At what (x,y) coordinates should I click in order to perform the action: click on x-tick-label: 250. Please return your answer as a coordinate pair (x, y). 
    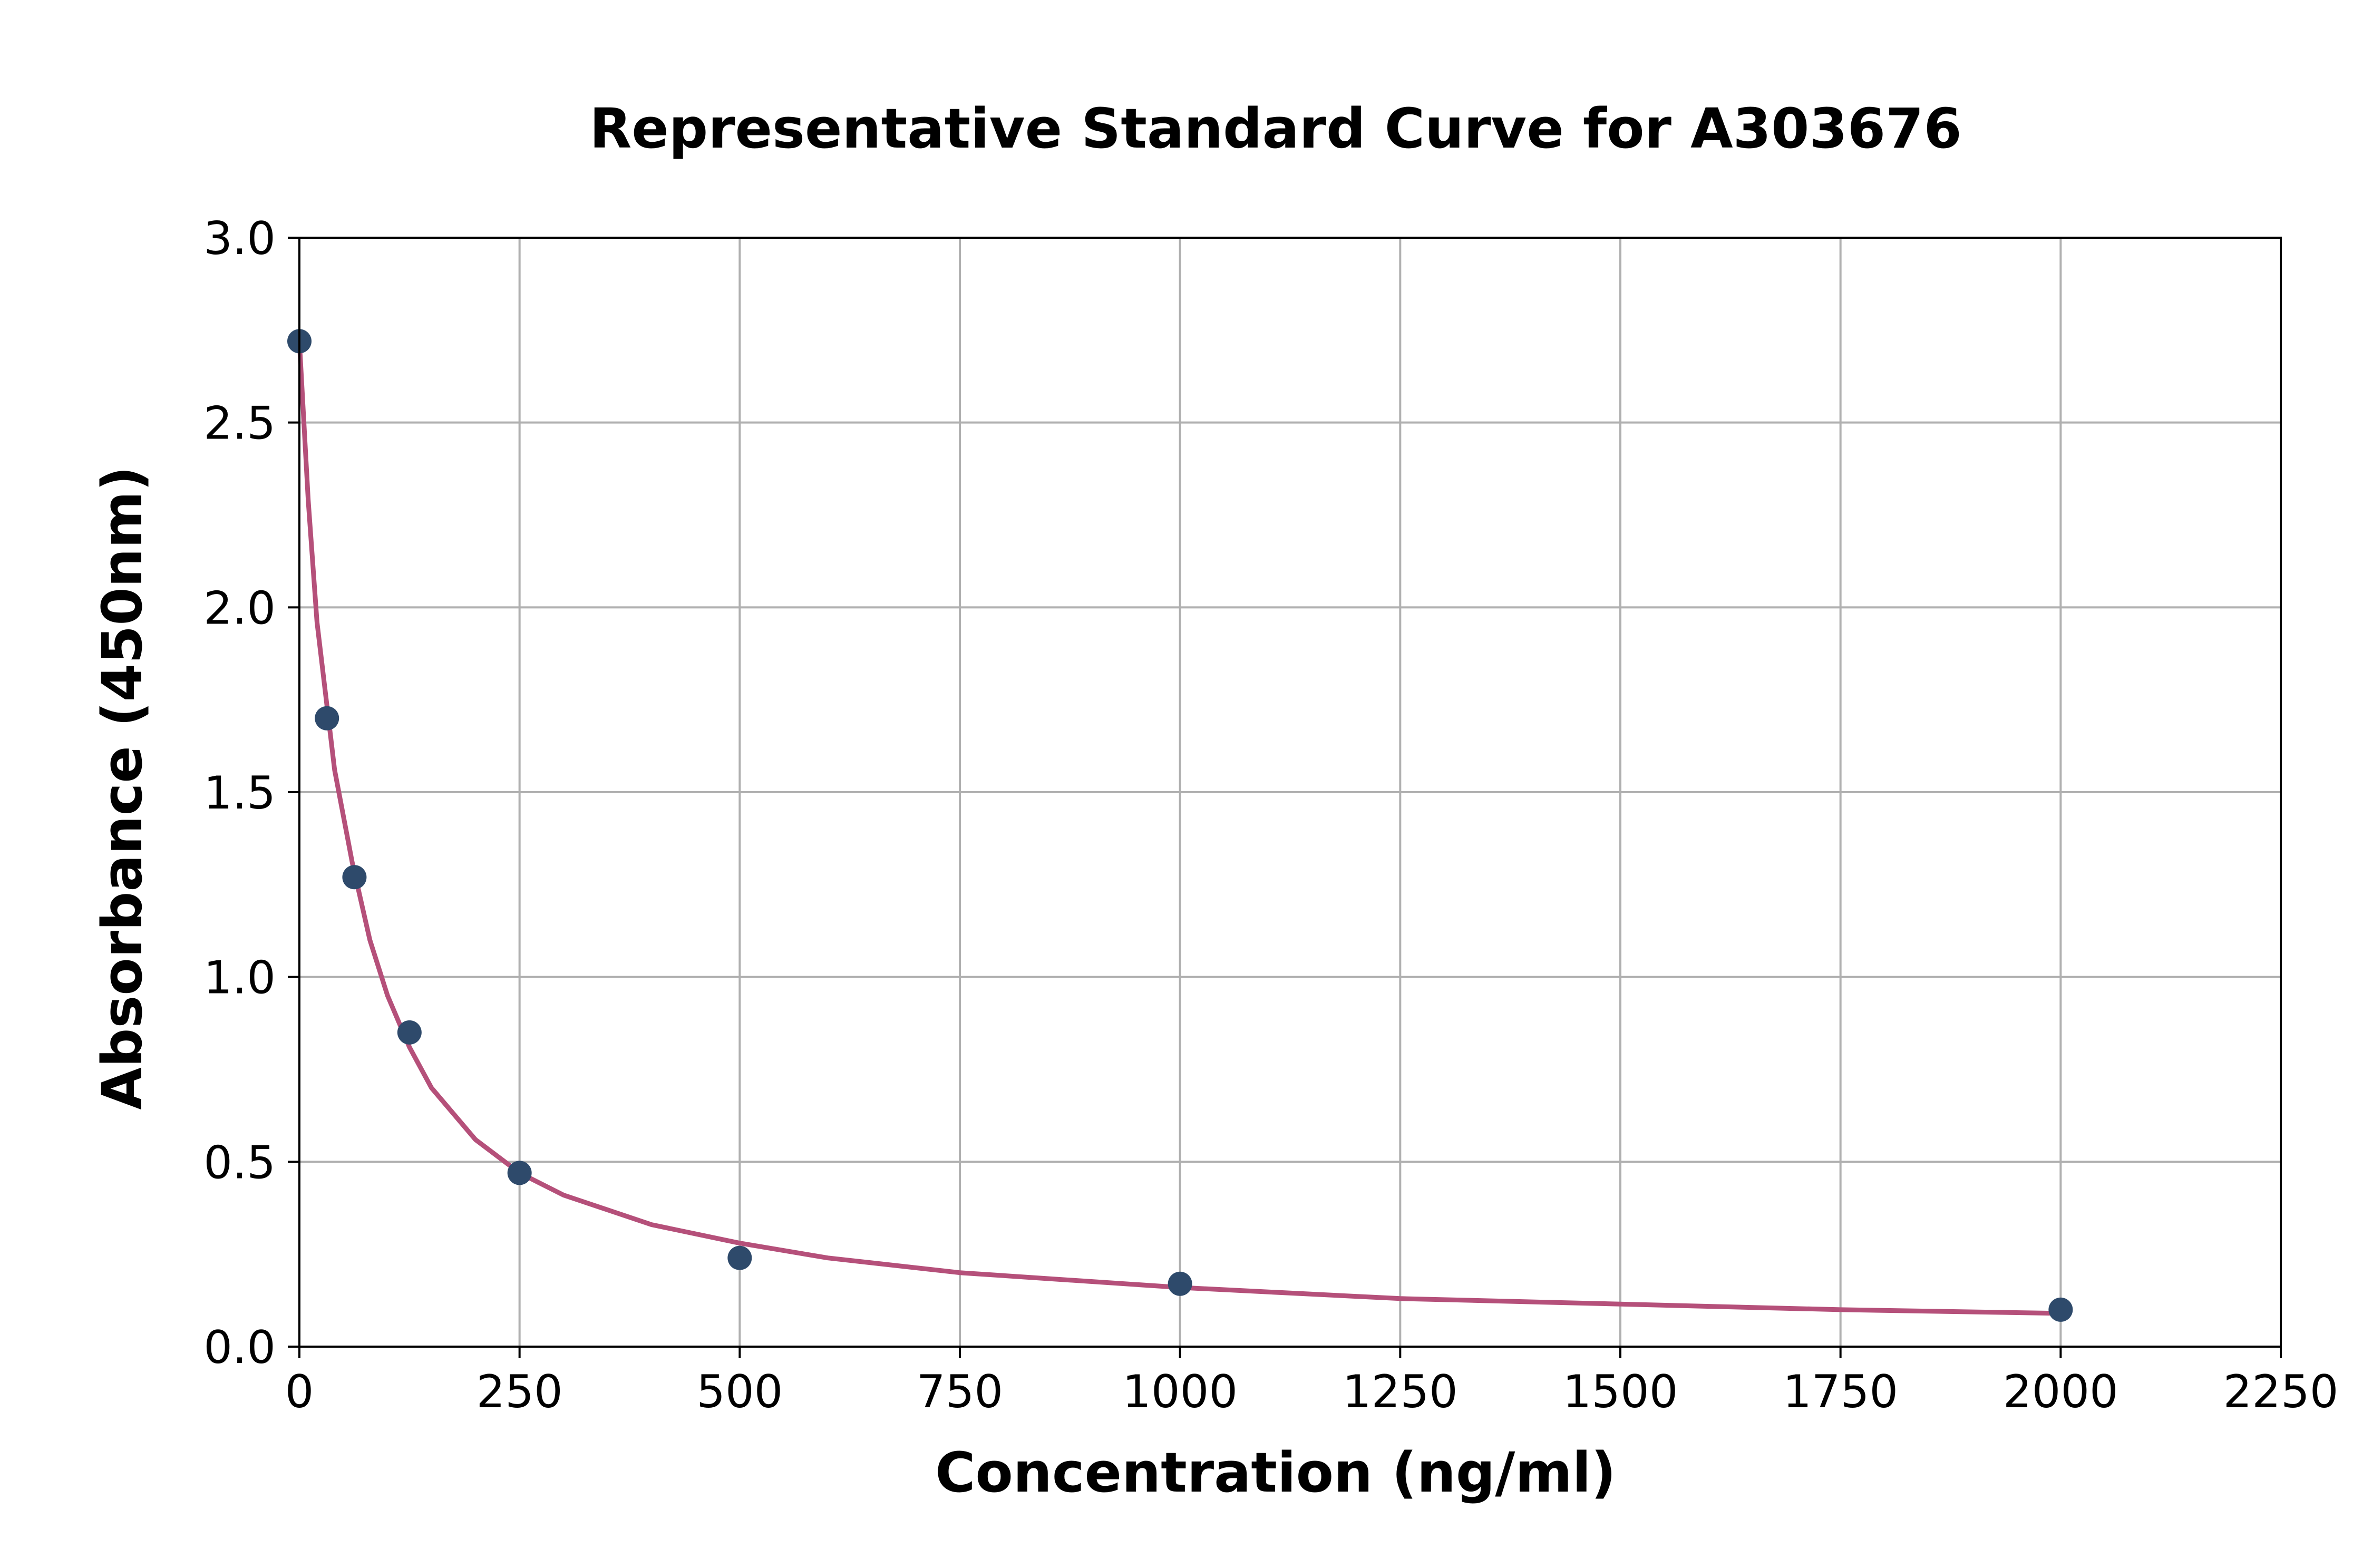
    Looking at the image, I should click on (520, 1392).